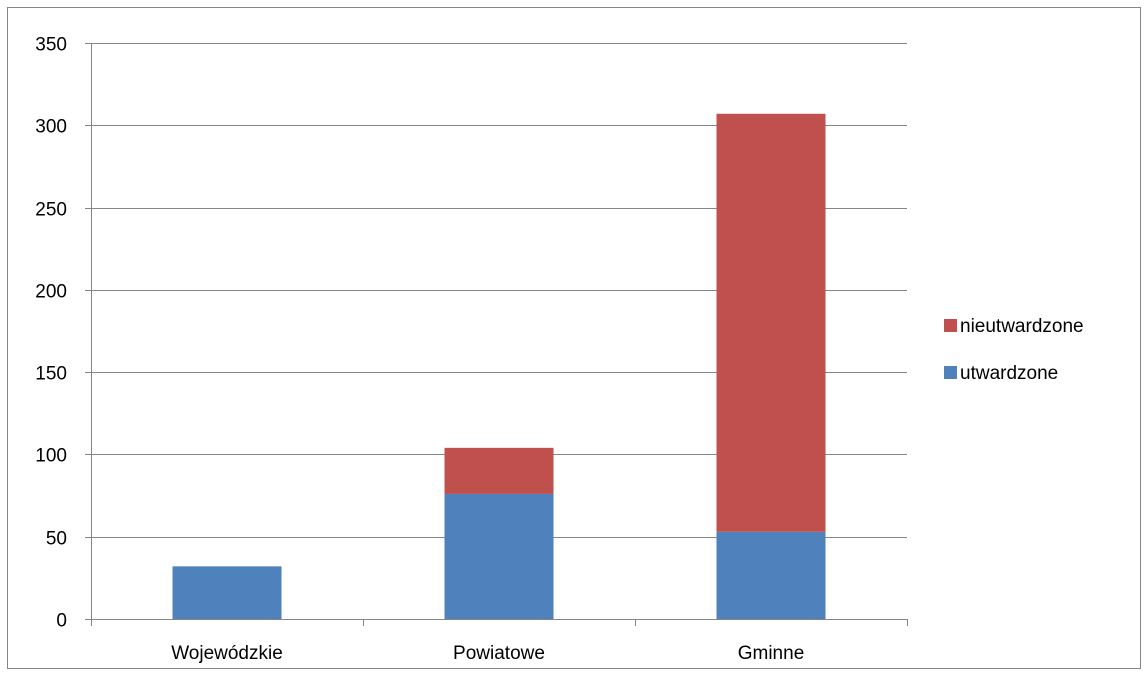 This screenshot has height=676, width=1148. I want to click on legend-swatch-utwardzone, so click(950, 372).